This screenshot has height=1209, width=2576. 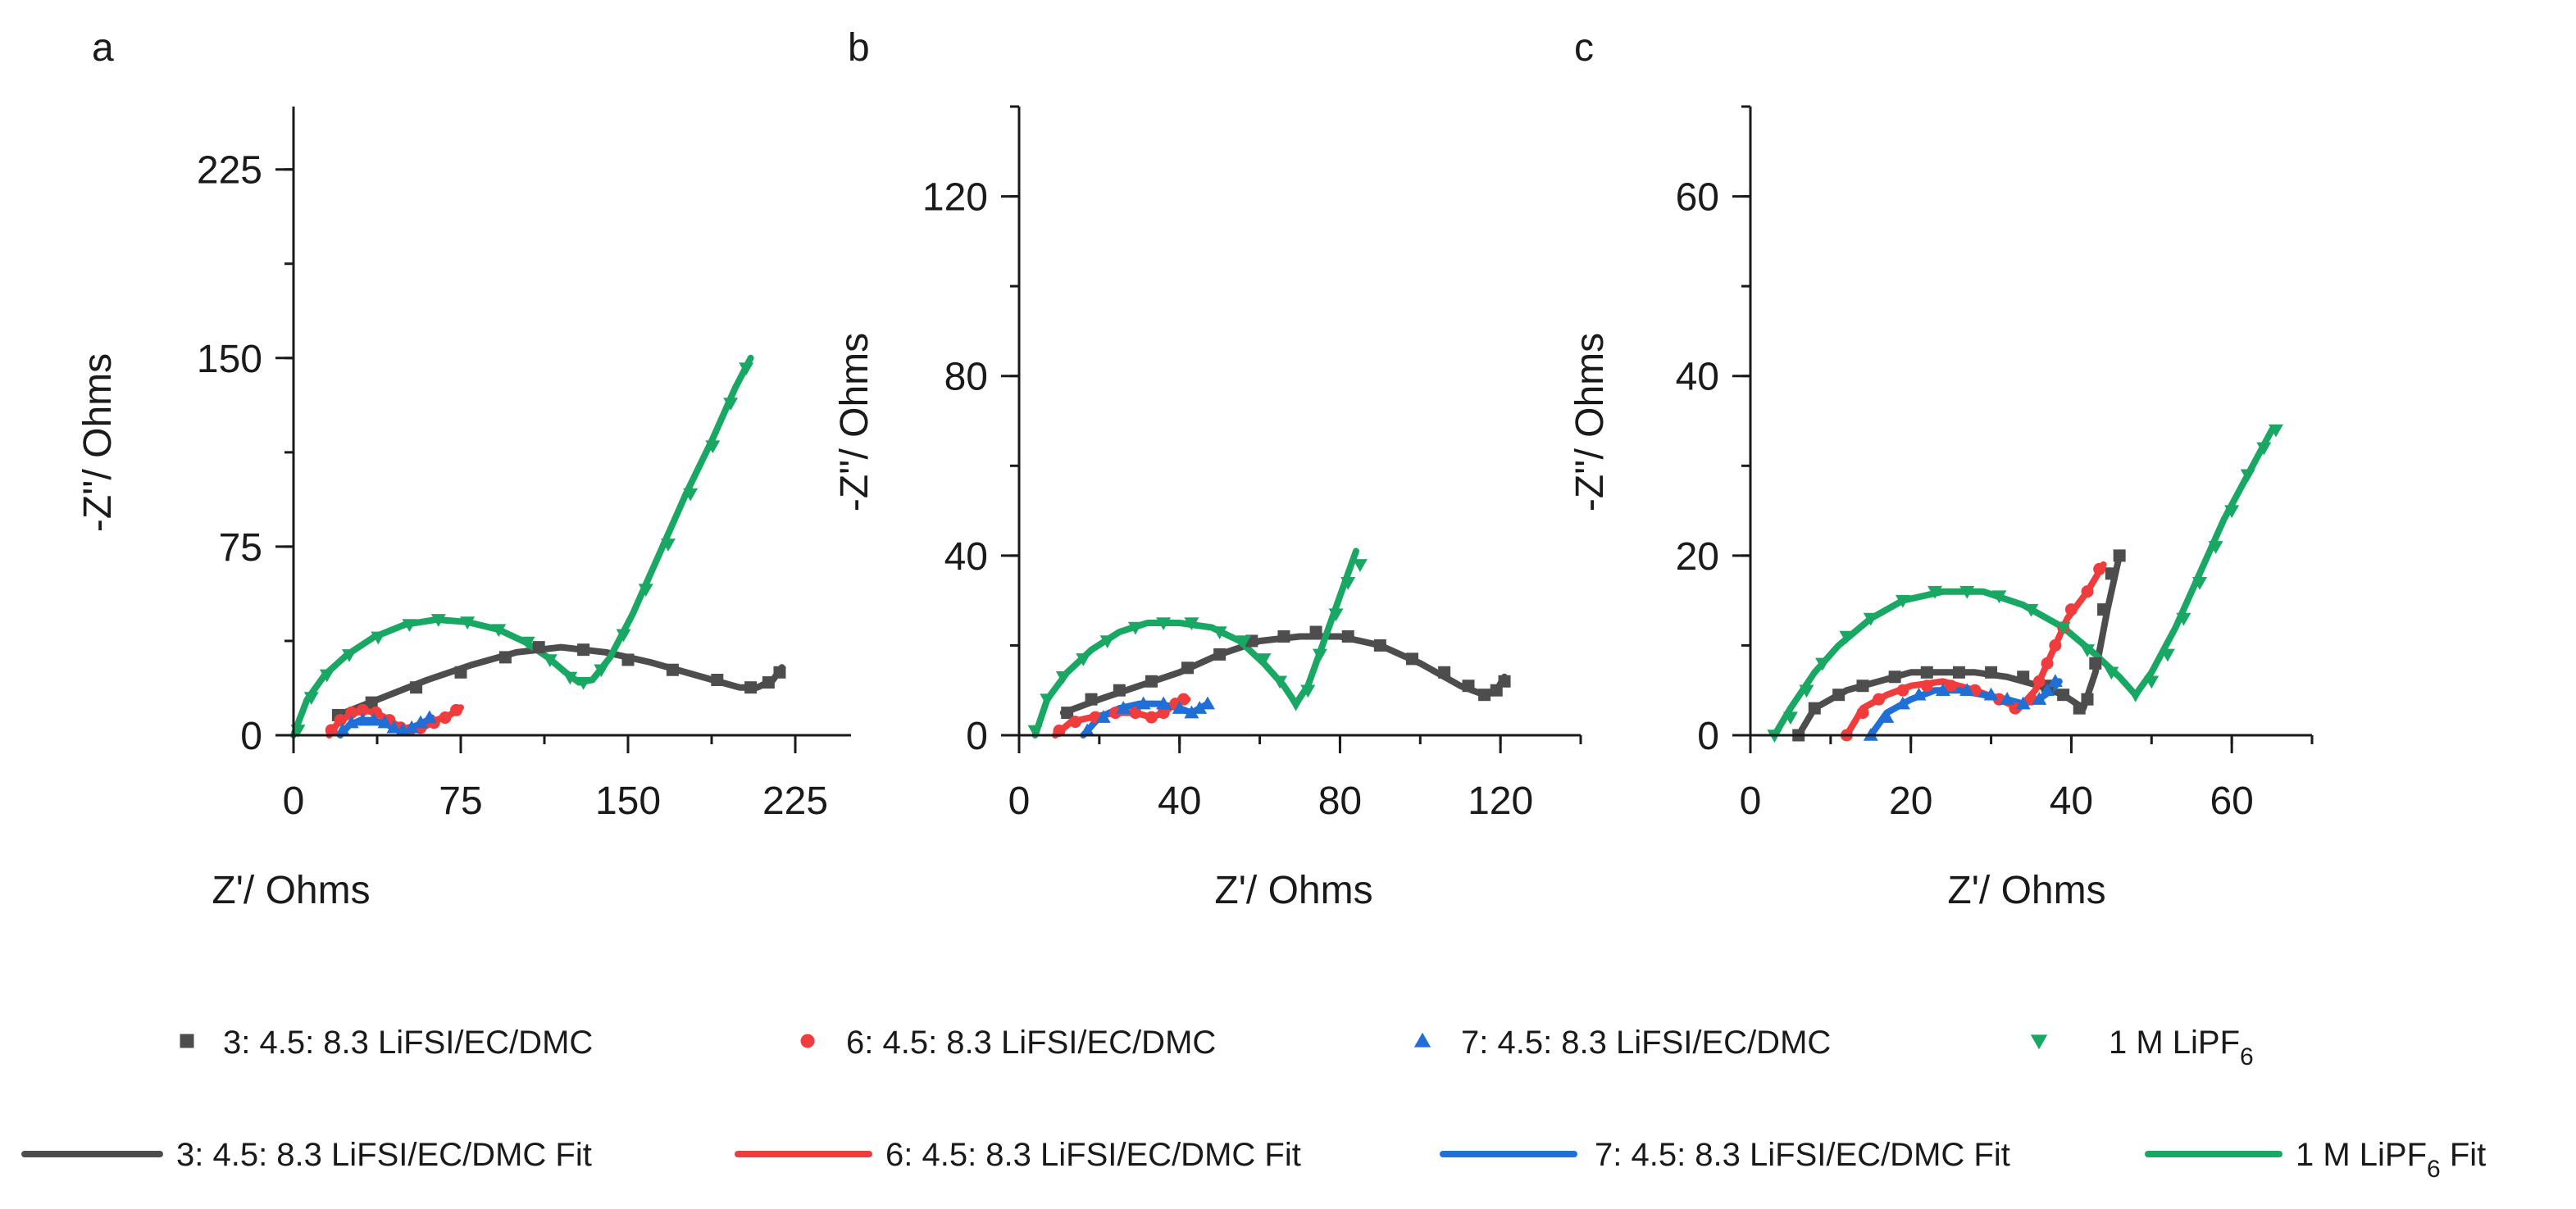 What do you see at coordinates (187, 1041) in the screenshot?
I see `legend-marker-s3` at bounding box center [187, 1041].